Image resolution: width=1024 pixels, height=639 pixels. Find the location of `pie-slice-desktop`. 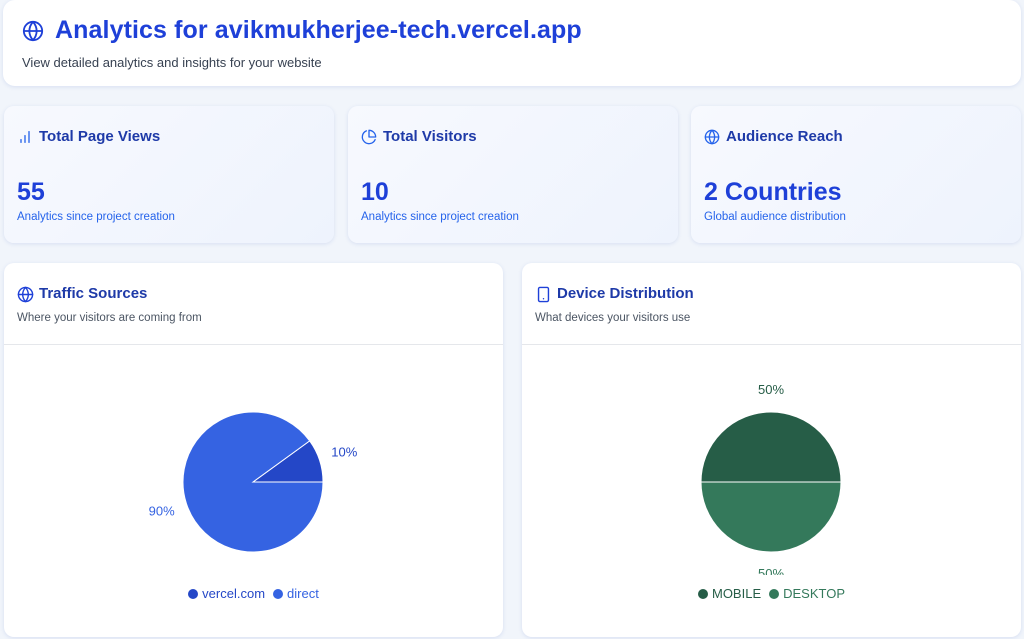

pie-slice-desktop is located at coordinates (771, 517).